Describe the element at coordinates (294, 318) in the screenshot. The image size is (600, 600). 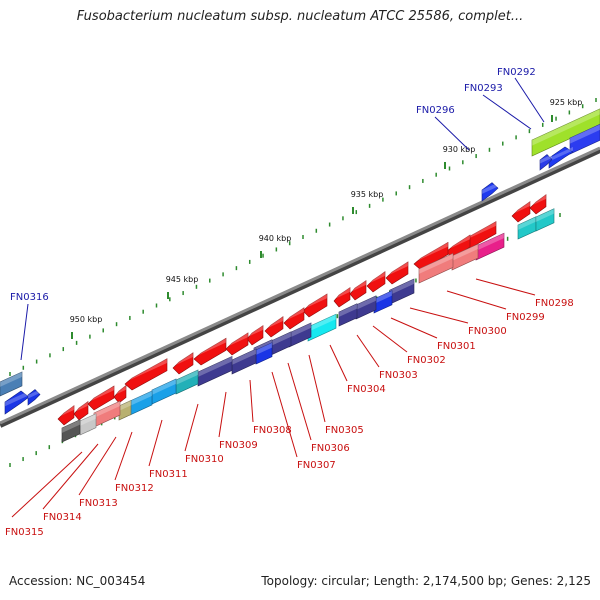
I see `gene-fn0307` at that location.